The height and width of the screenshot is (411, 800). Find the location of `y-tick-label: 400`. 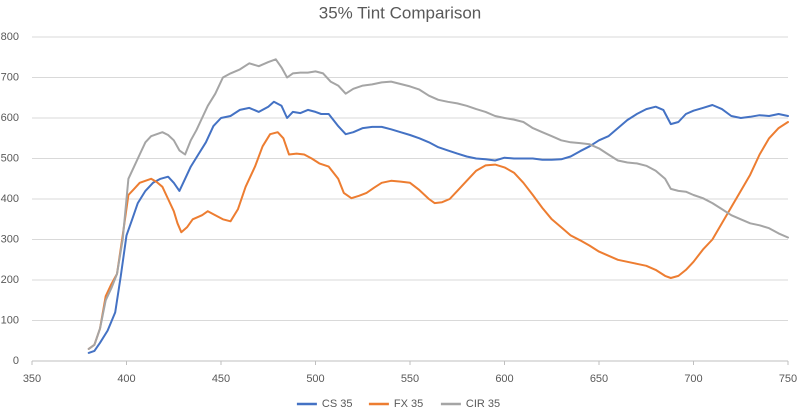

y-tick-label: 400 is located at coordinates (10, 199).